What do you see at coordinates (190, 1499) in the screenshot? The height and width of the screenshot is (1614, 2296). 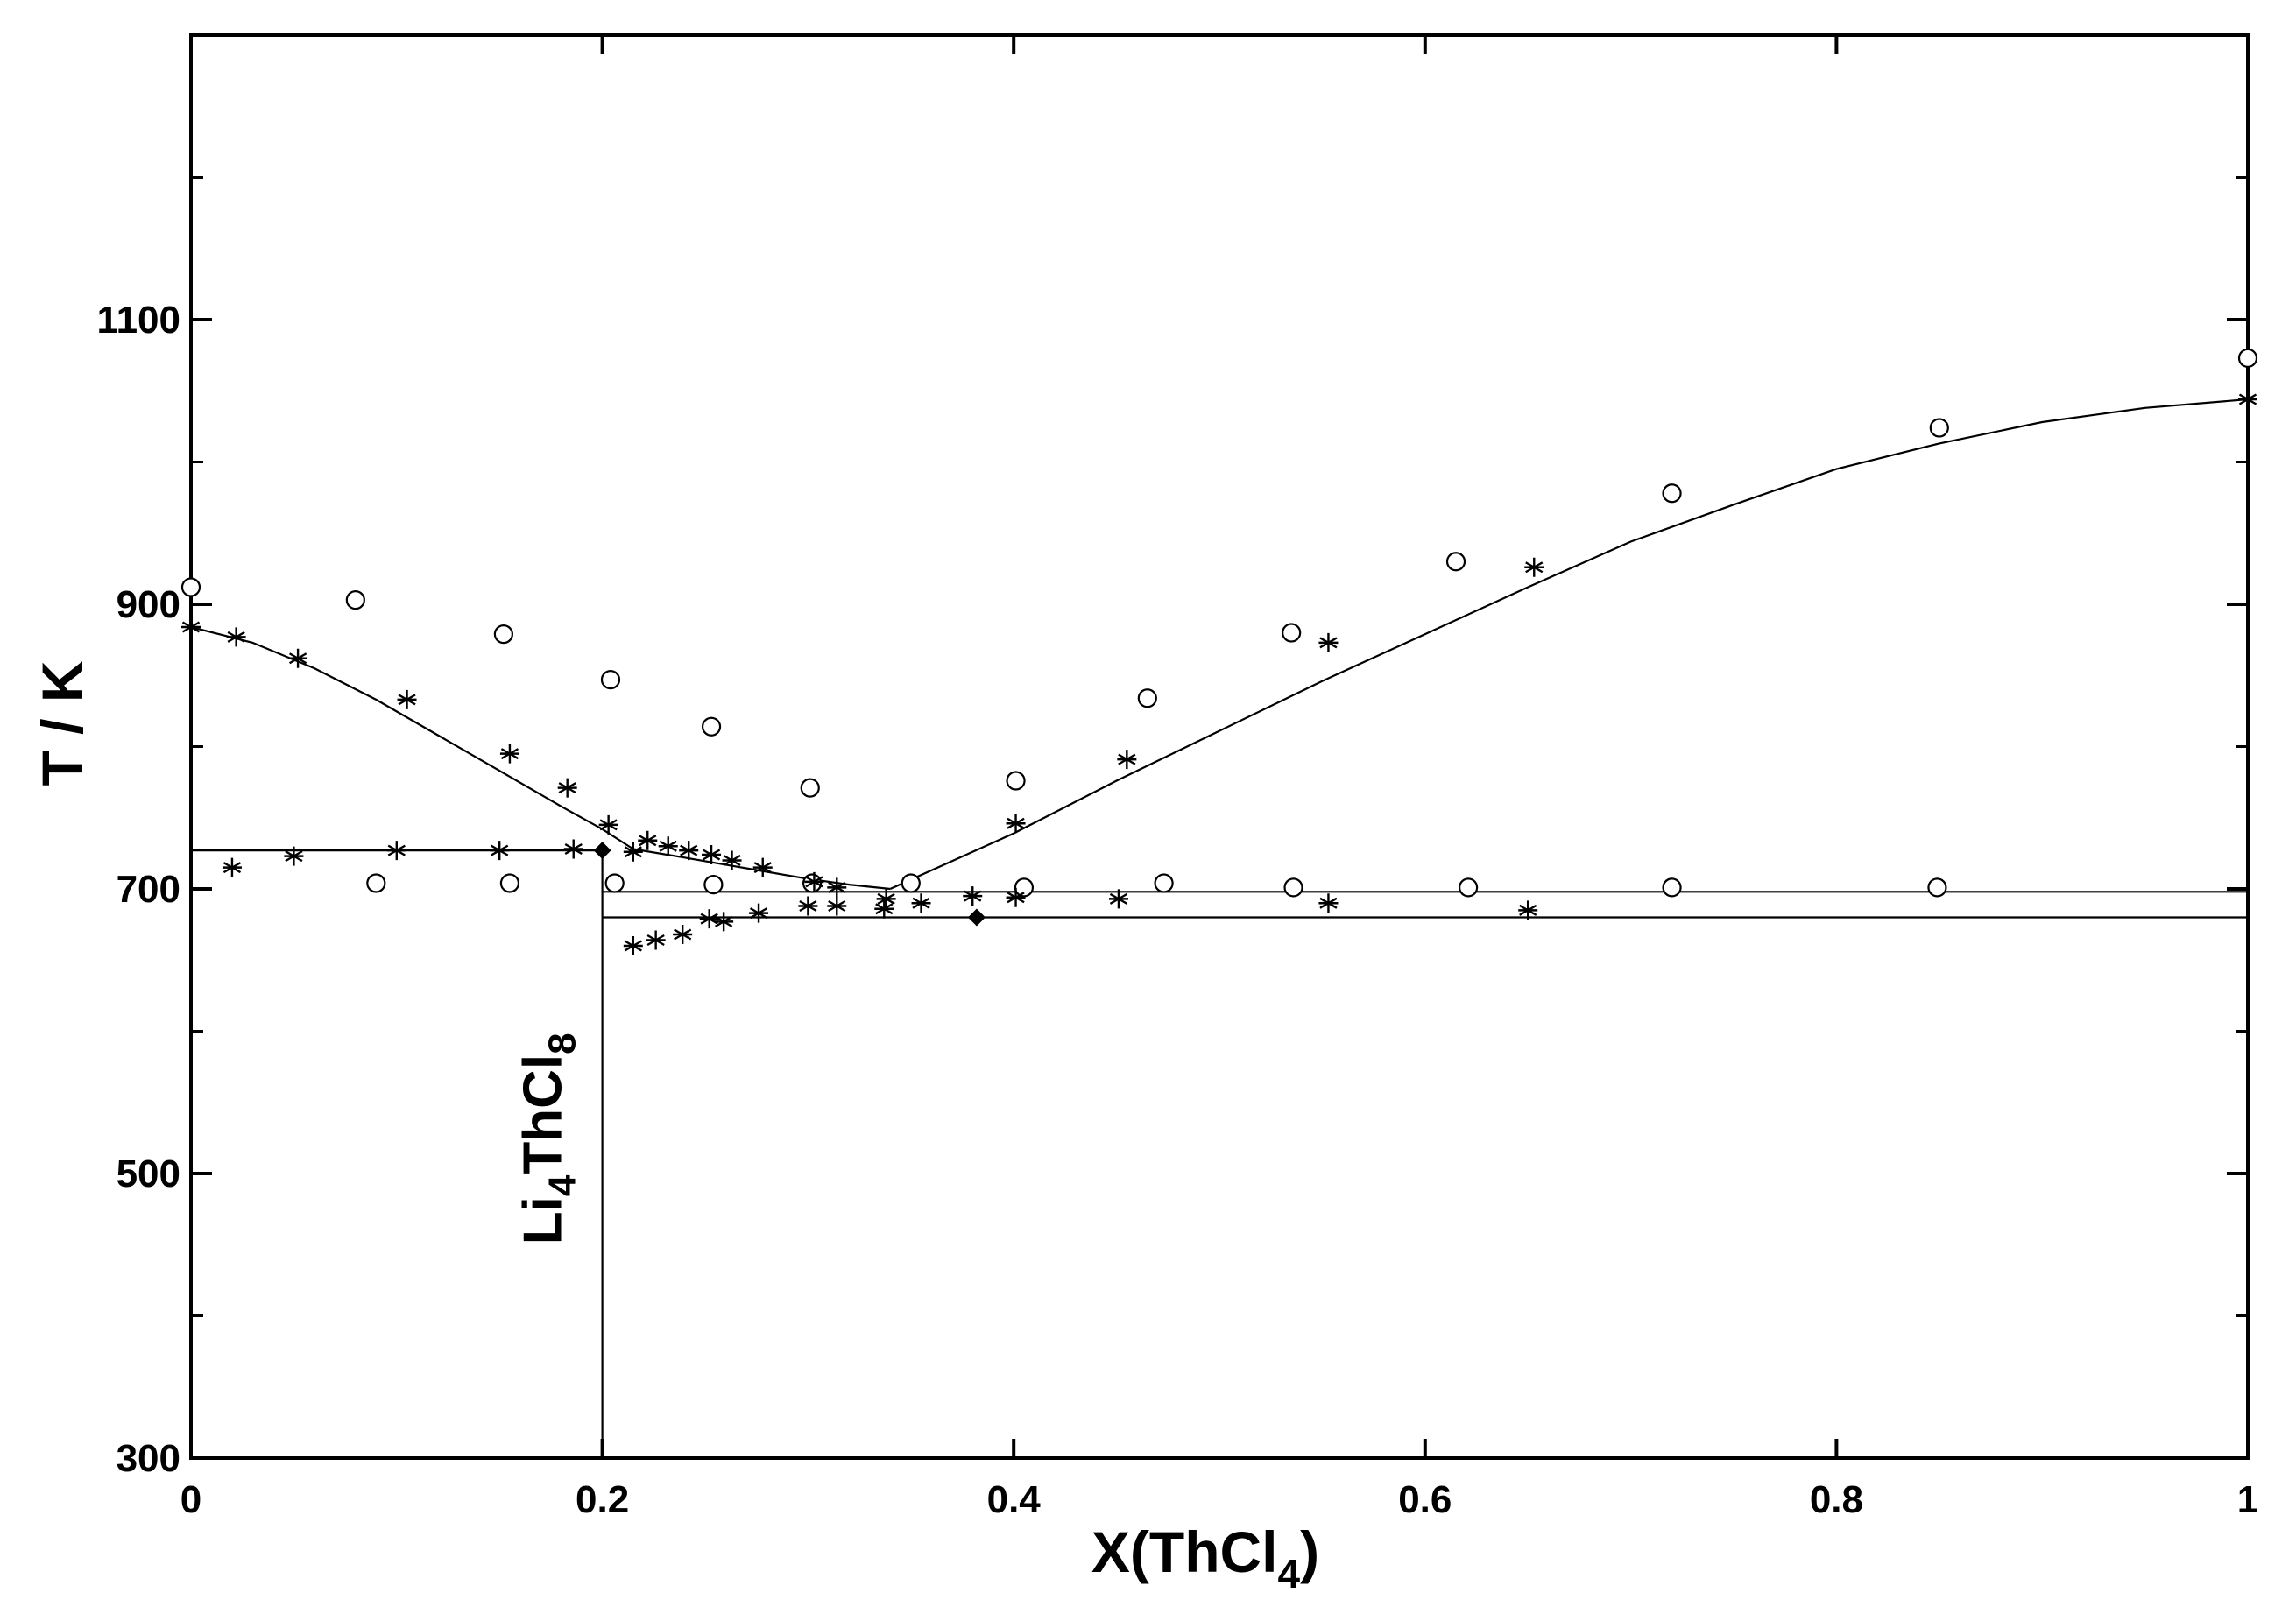 I see `x-tick-label-0: 0` at bounding box center [190, 1499].